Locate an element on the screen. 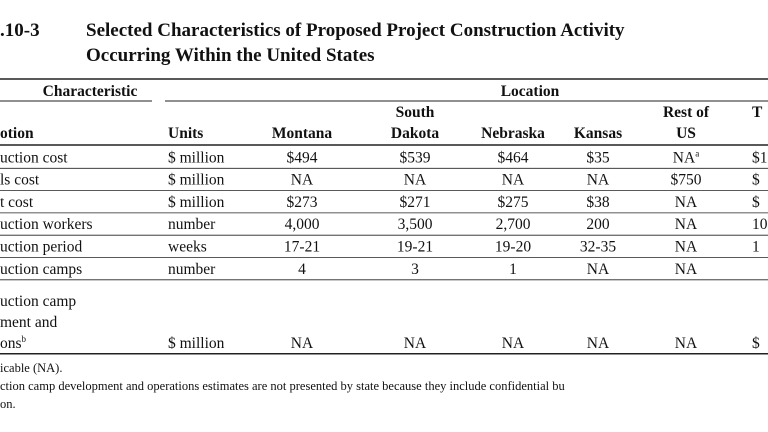  column-header: Rest of is located at coordinates (686, 112).